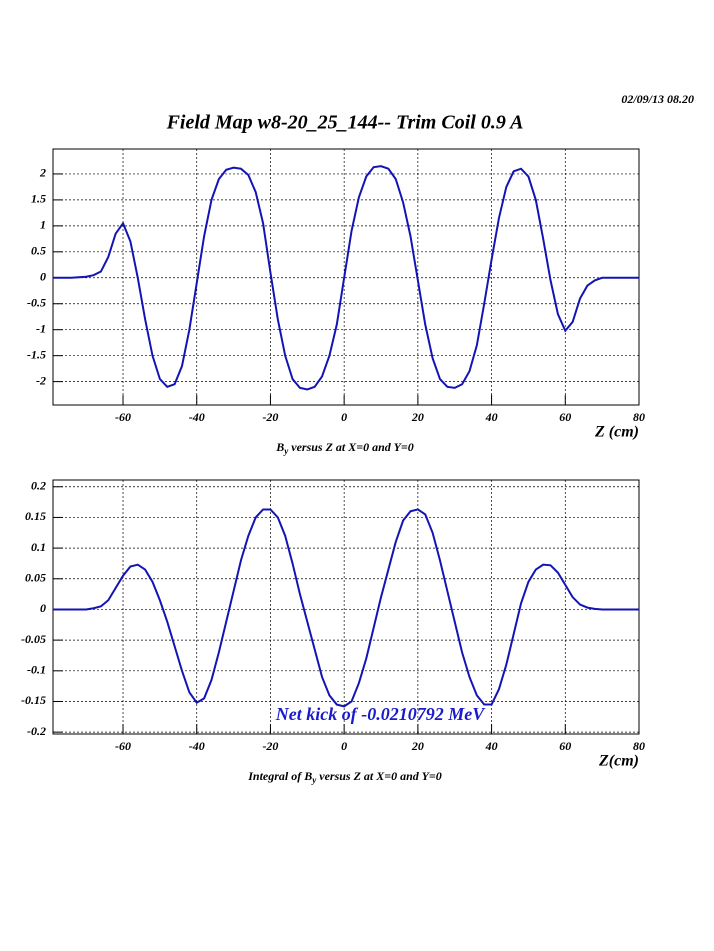 The width and height of the screenshot is (714, 951). Describe the element at coordinates (41, 380) in the screenshot. I see `y-tick-label: -2` at that location.